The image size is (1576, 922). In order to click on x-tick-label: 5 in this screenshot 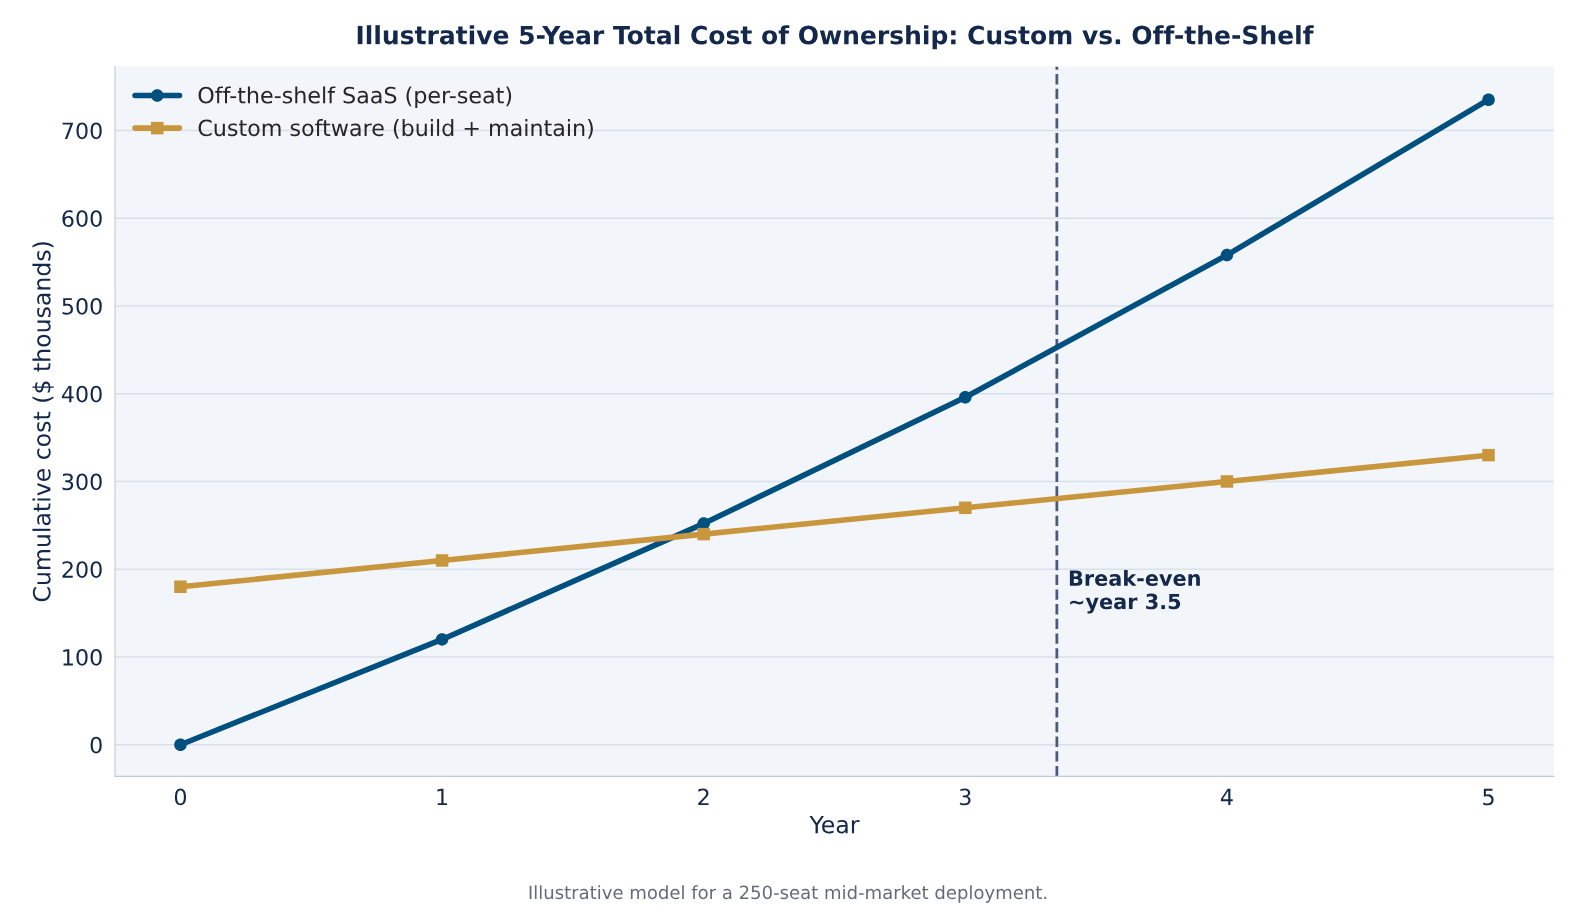, I will do `click(1488, 797)`.